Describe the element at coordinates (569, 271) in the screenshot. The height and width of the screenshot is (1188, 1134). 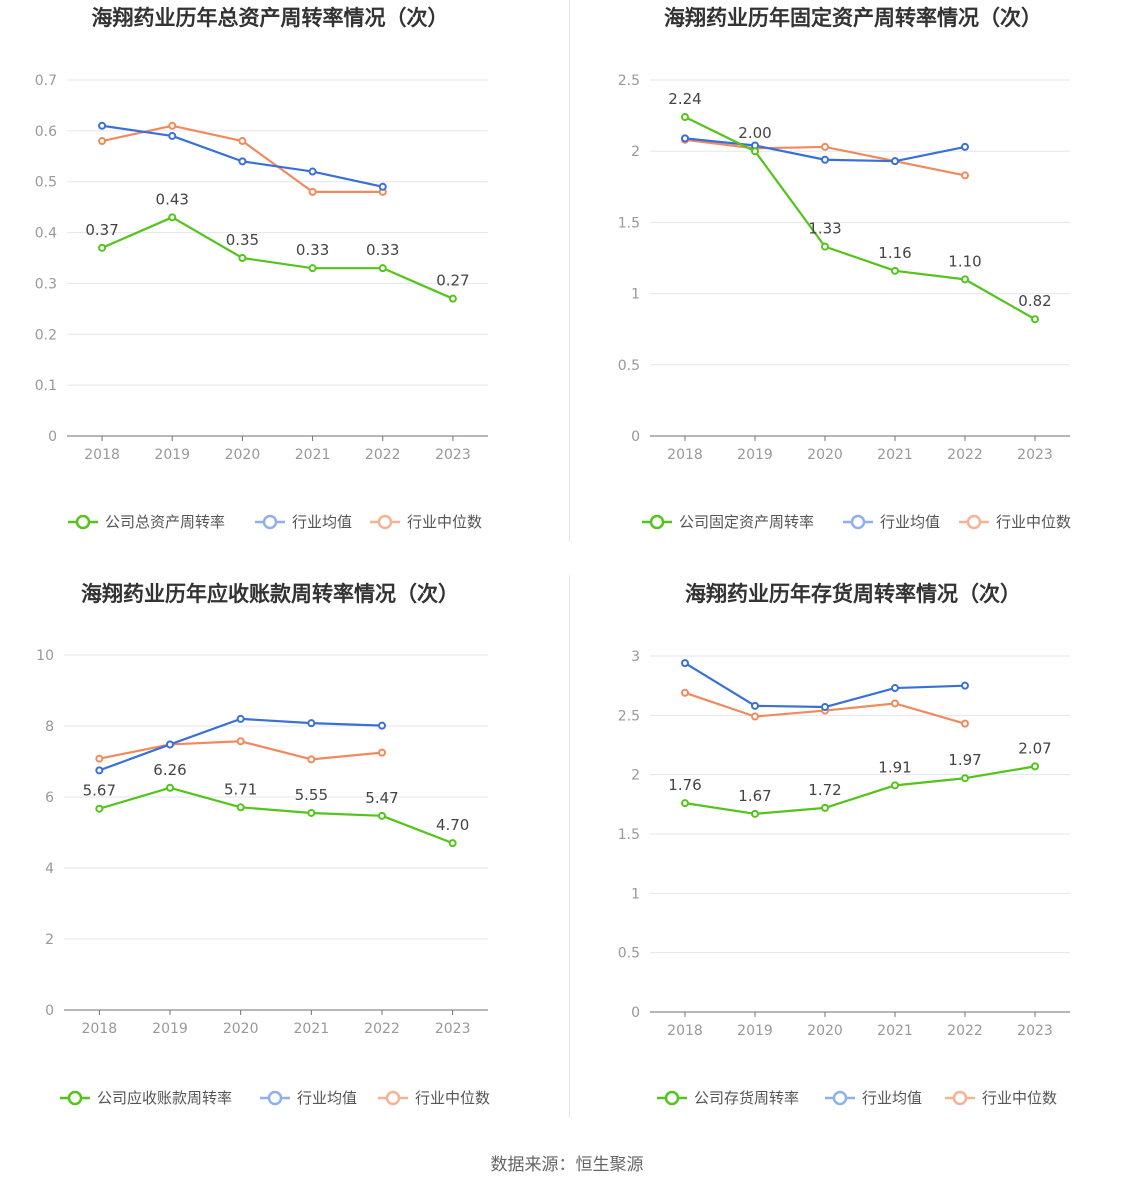
I see `divider-top` at that location.